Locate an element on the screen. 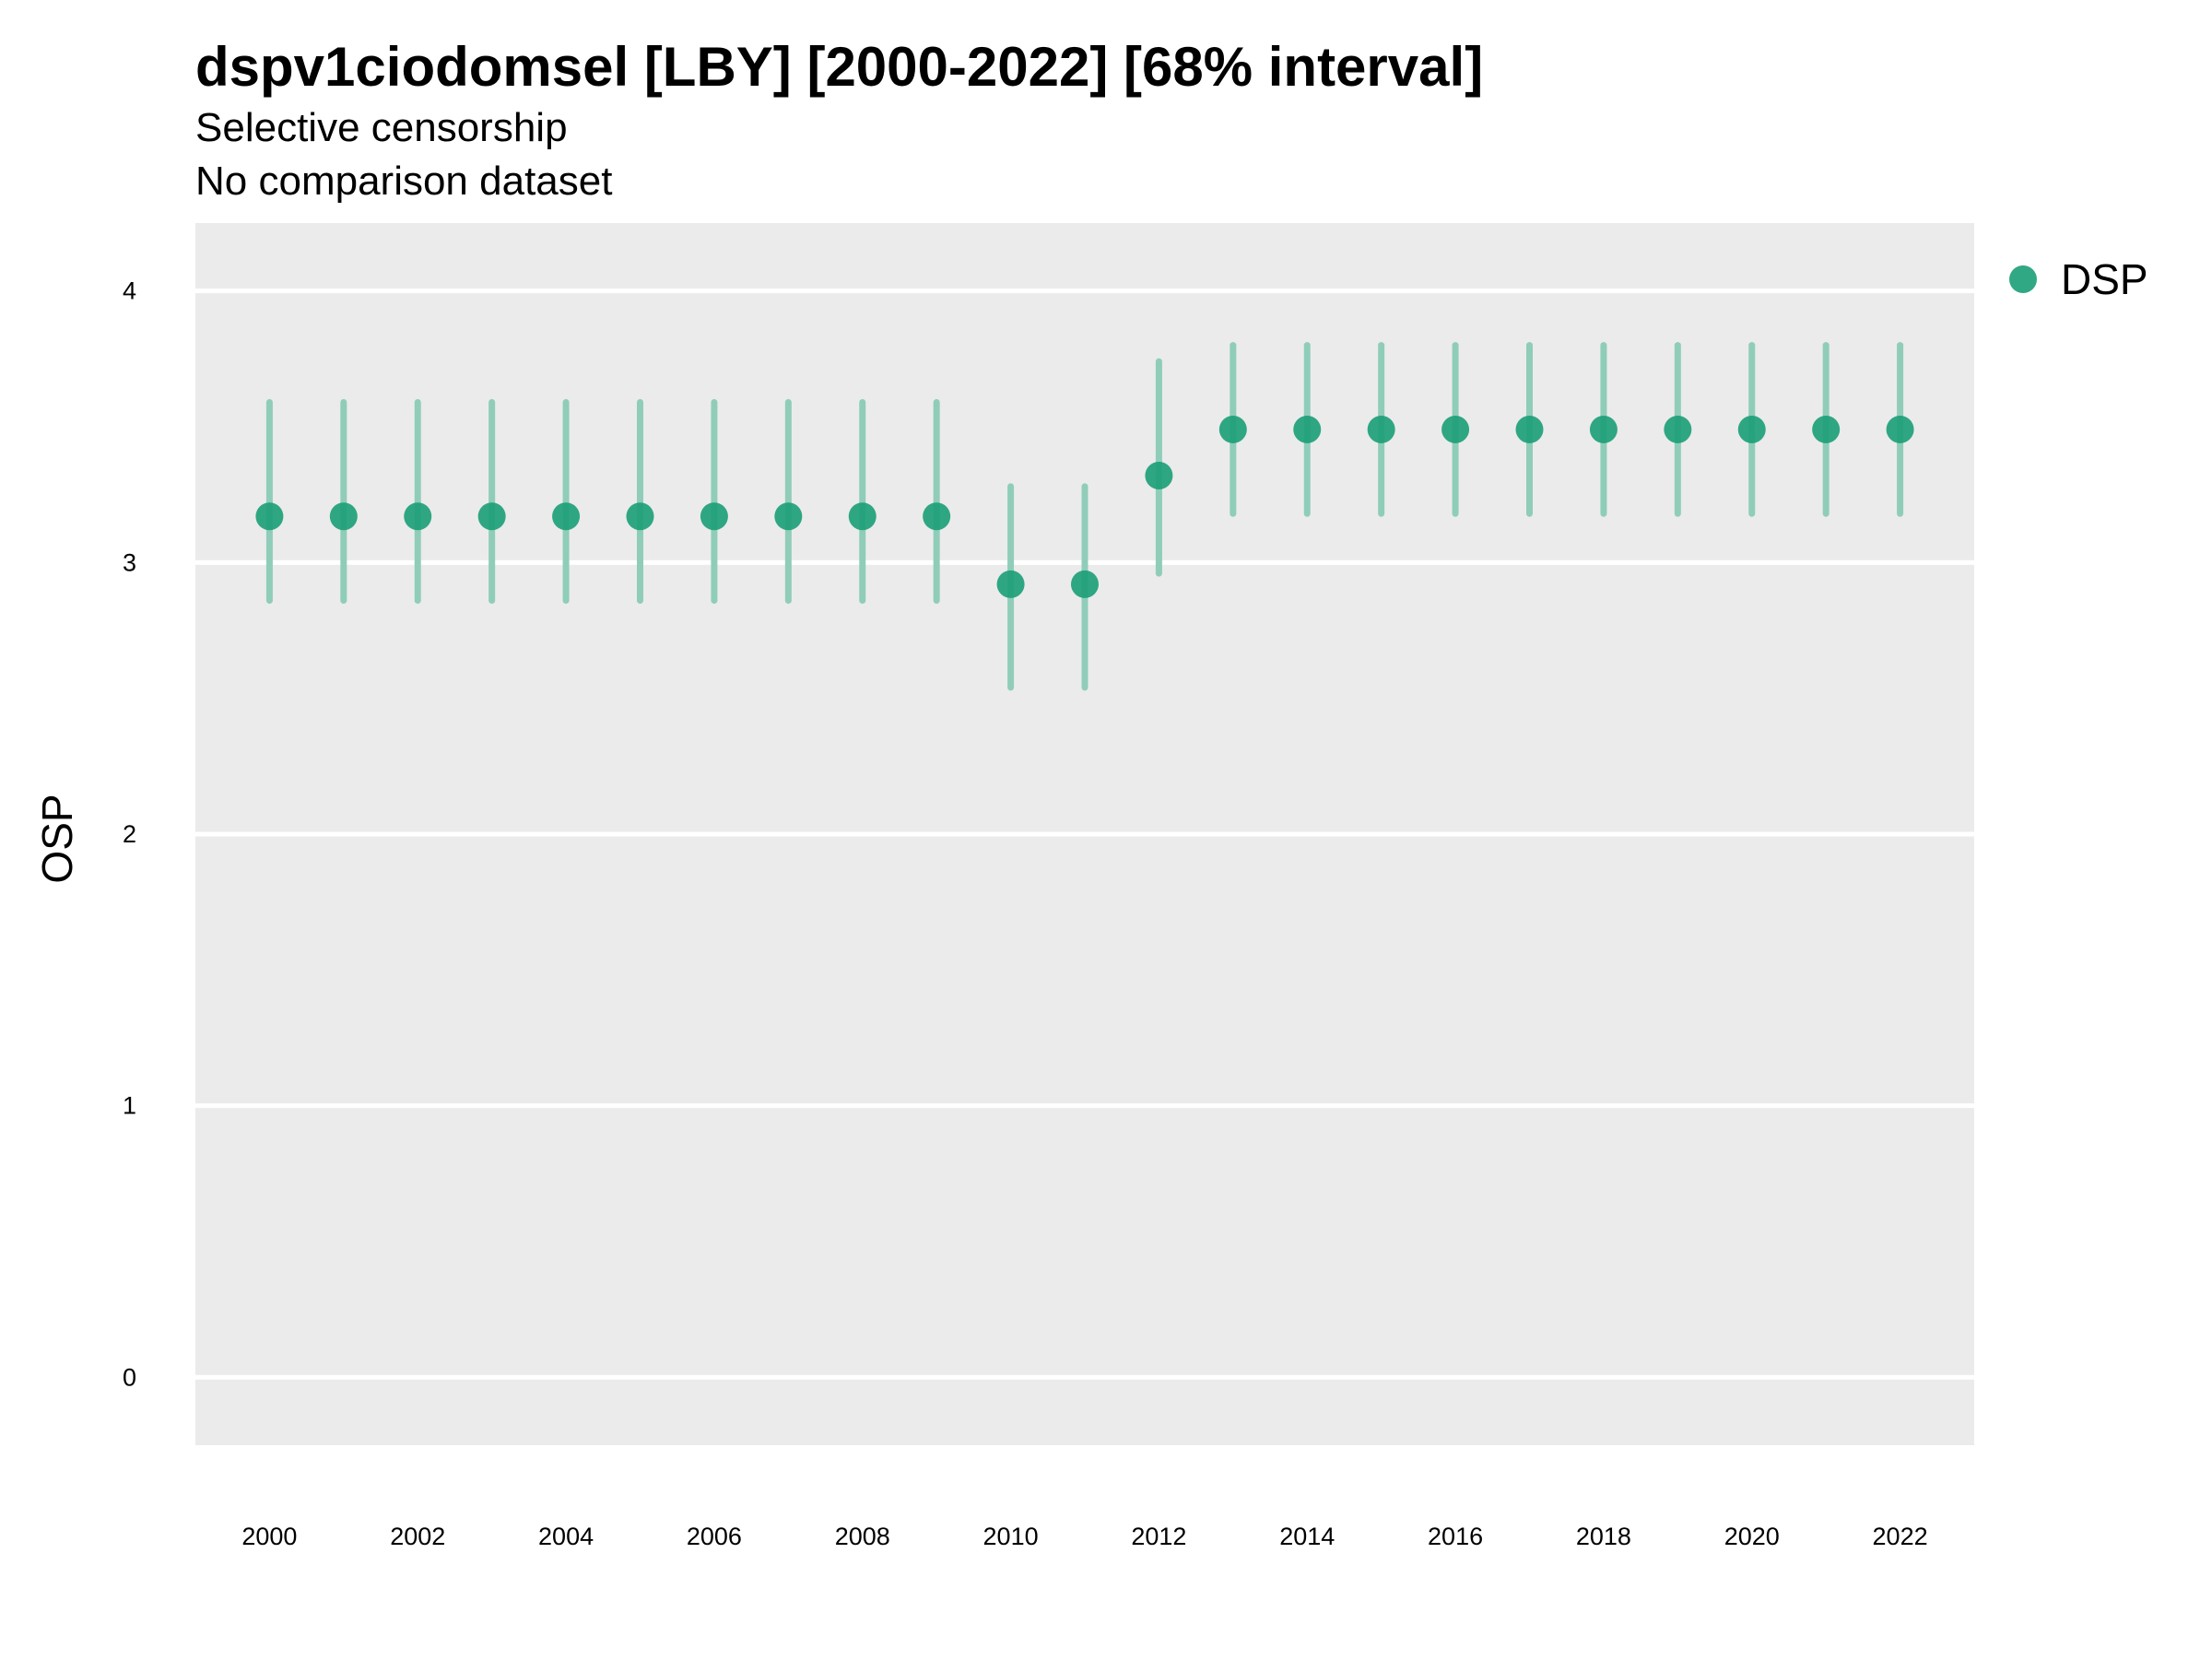 The height and width of the screenshot is (1659, 2212). x-tick-label: 2016 is located at coordinates (1455, 1536).